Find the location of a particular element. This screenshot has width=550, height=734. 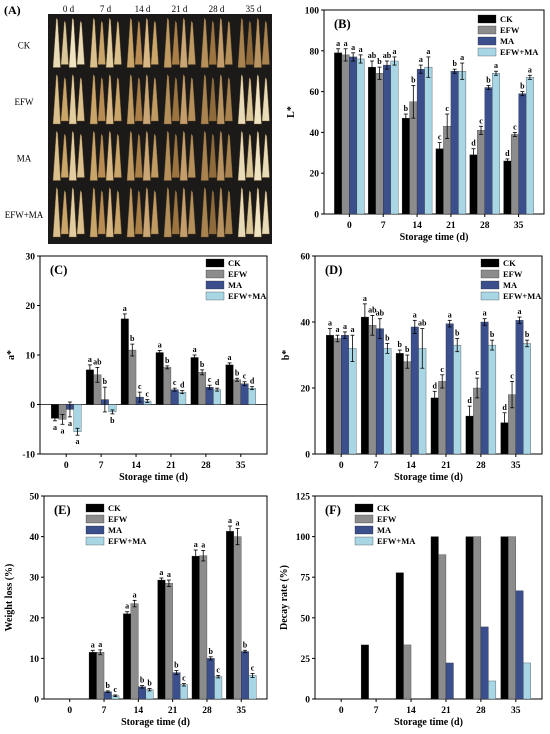

x-axis-label: Storage time (d) is located at coordinates (434, 237).